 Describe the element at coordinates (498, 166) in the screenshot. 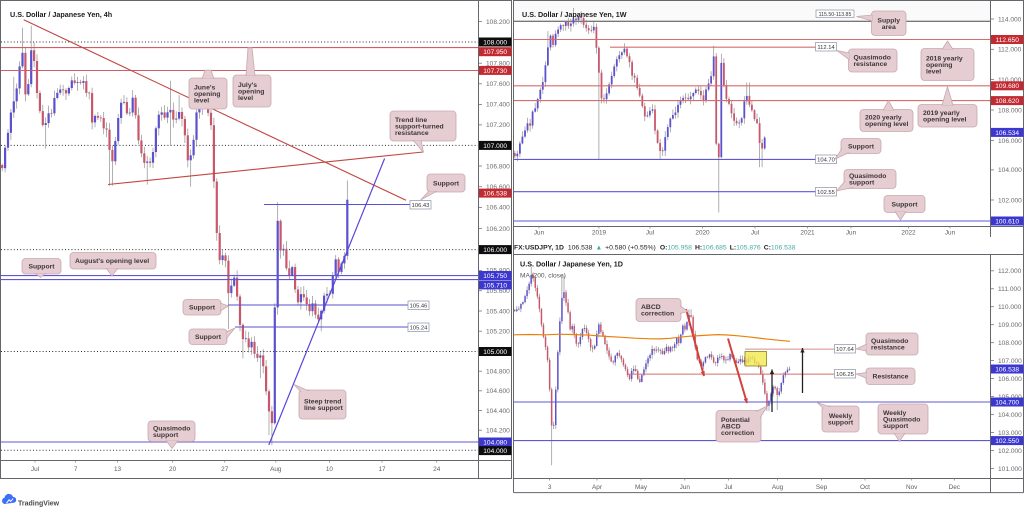

I see `svg-text: 106.800` at that location.